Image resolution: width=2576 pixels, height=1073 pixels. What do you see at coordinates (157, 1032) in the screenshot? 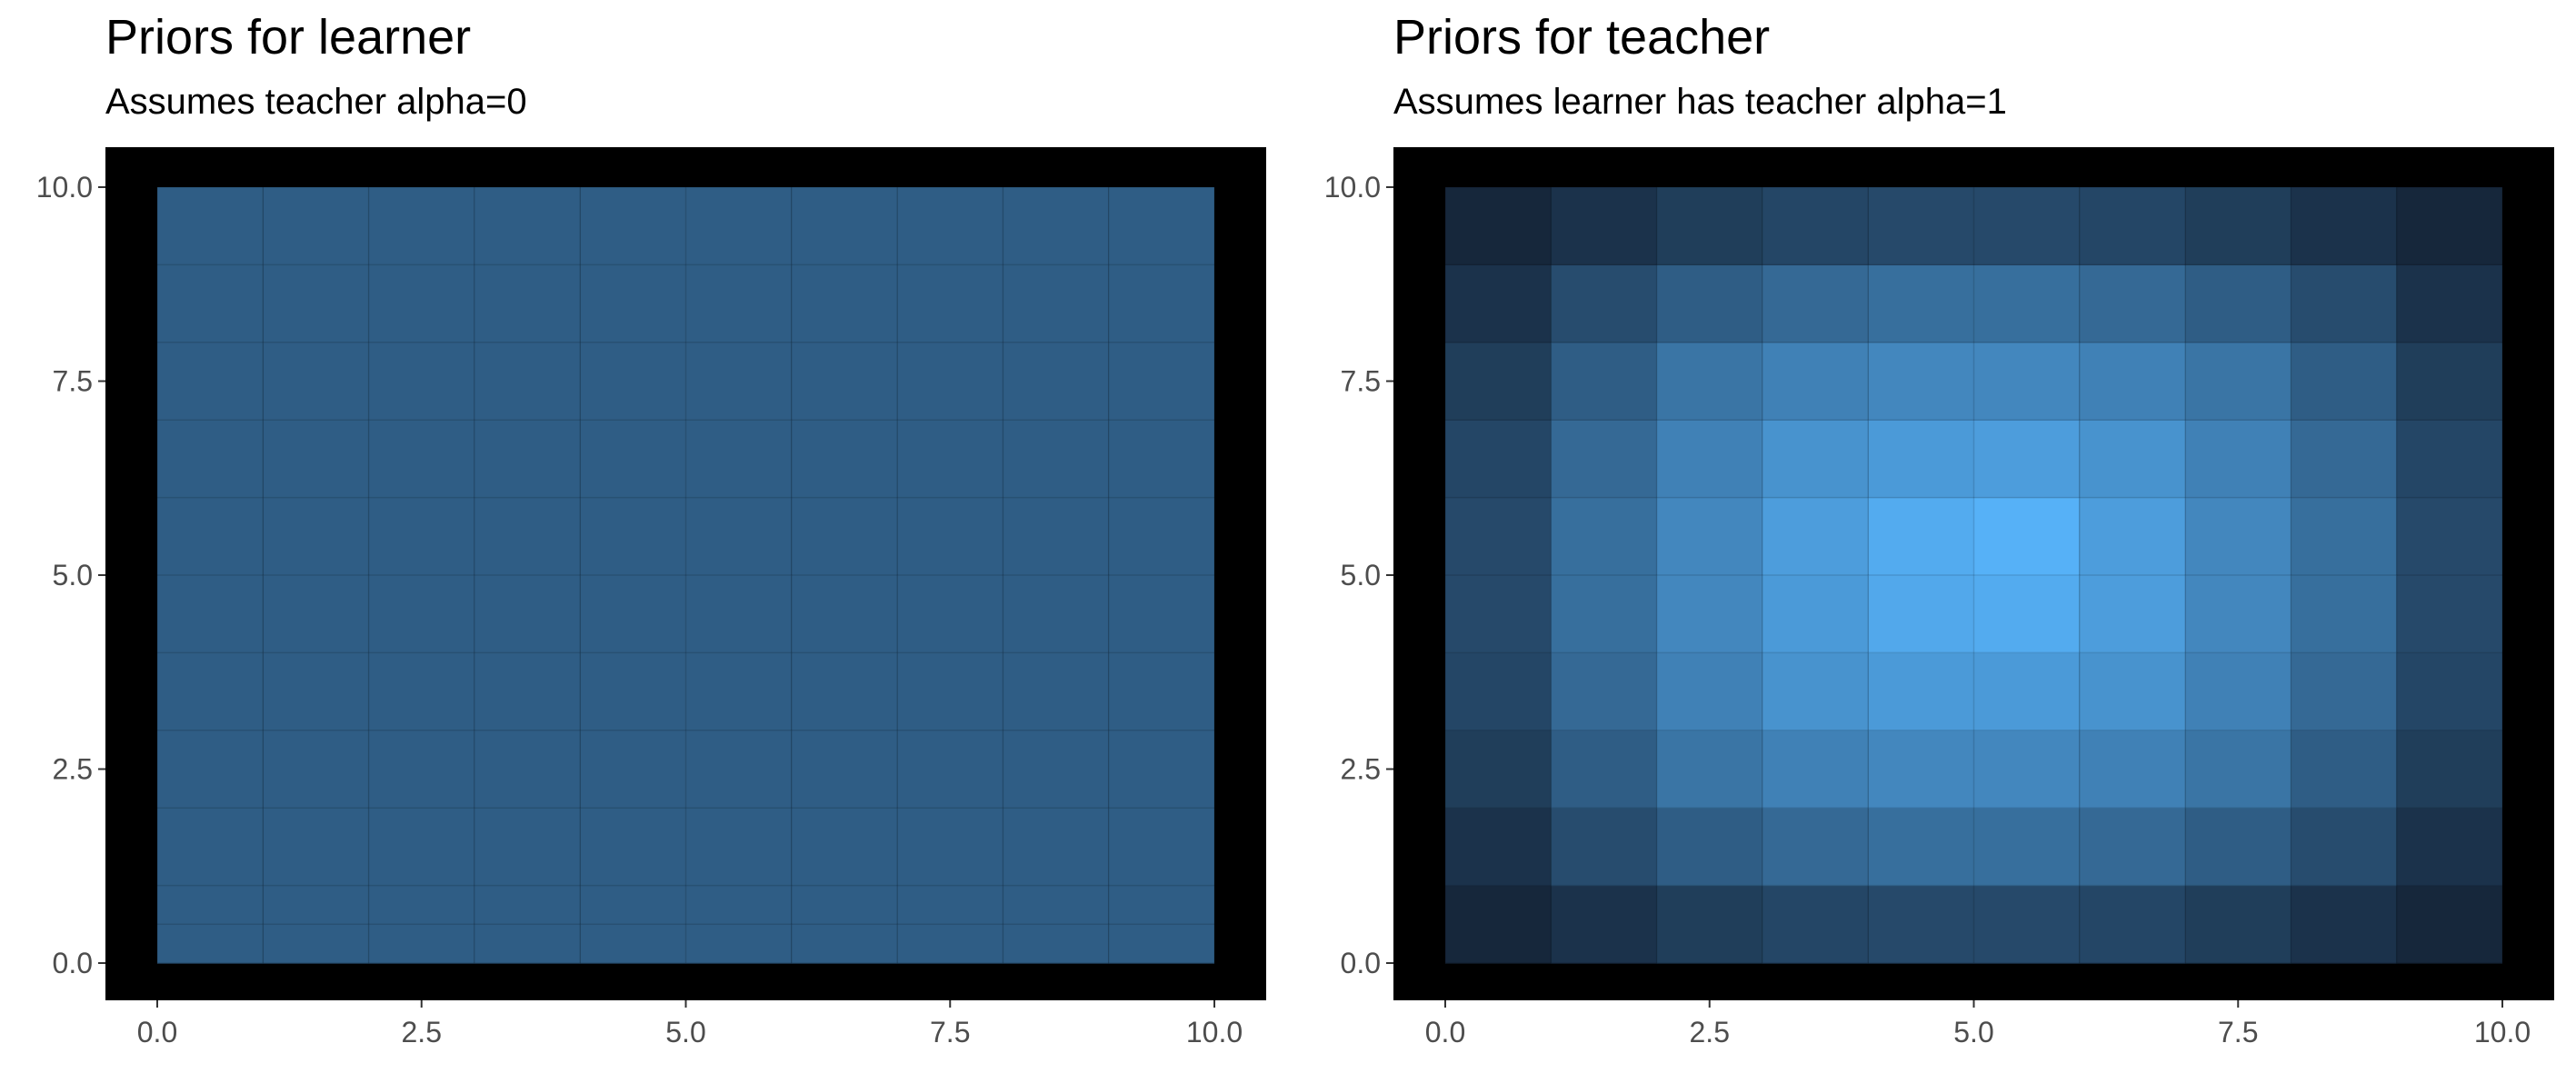
I see `x-tick-label: 0.0` at bounding box center [157, 1032].